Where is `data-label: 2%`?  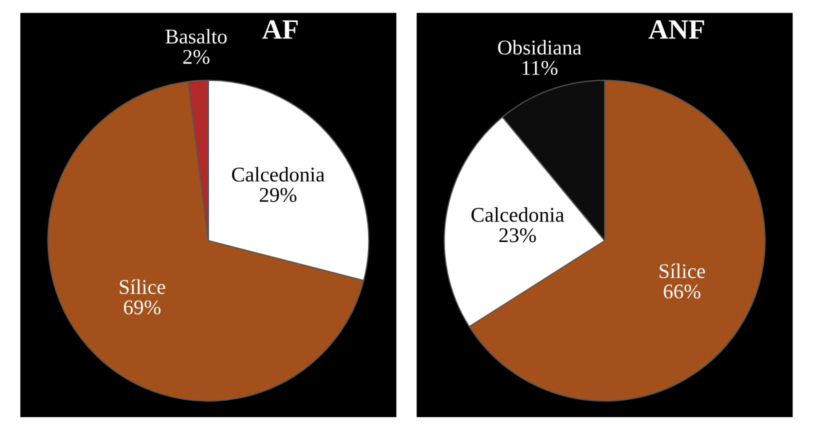 data-label: 2% is located at coordinates (196, 57).